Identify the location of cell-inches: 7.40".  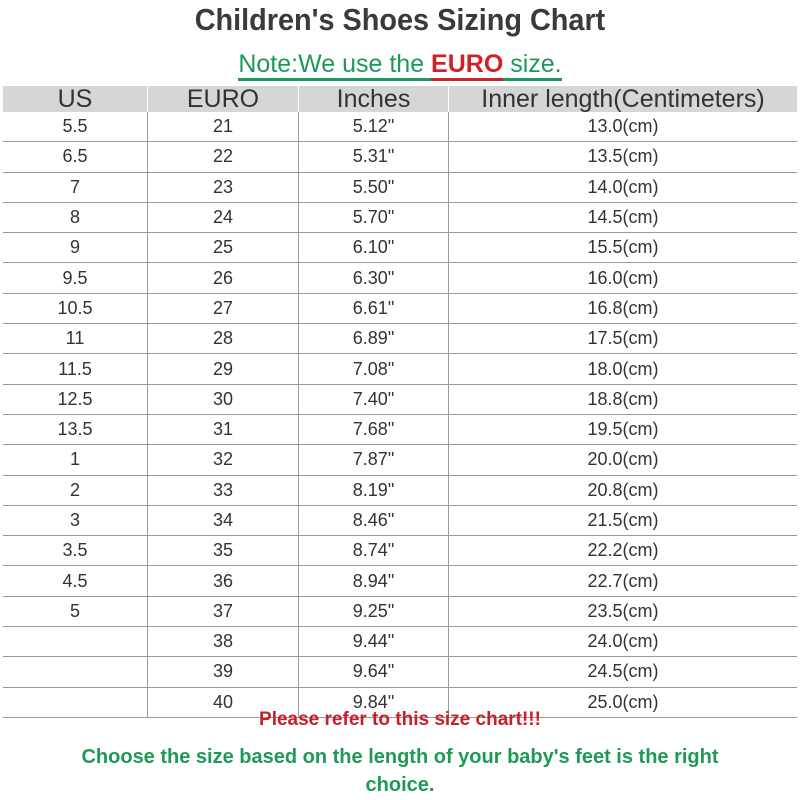
(373, 399).